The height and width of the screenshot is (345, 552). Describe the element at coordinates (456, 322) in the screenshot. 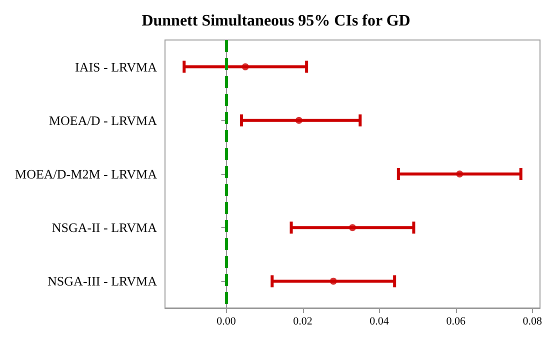

I see `x-tick-label: 0.06` at that location.